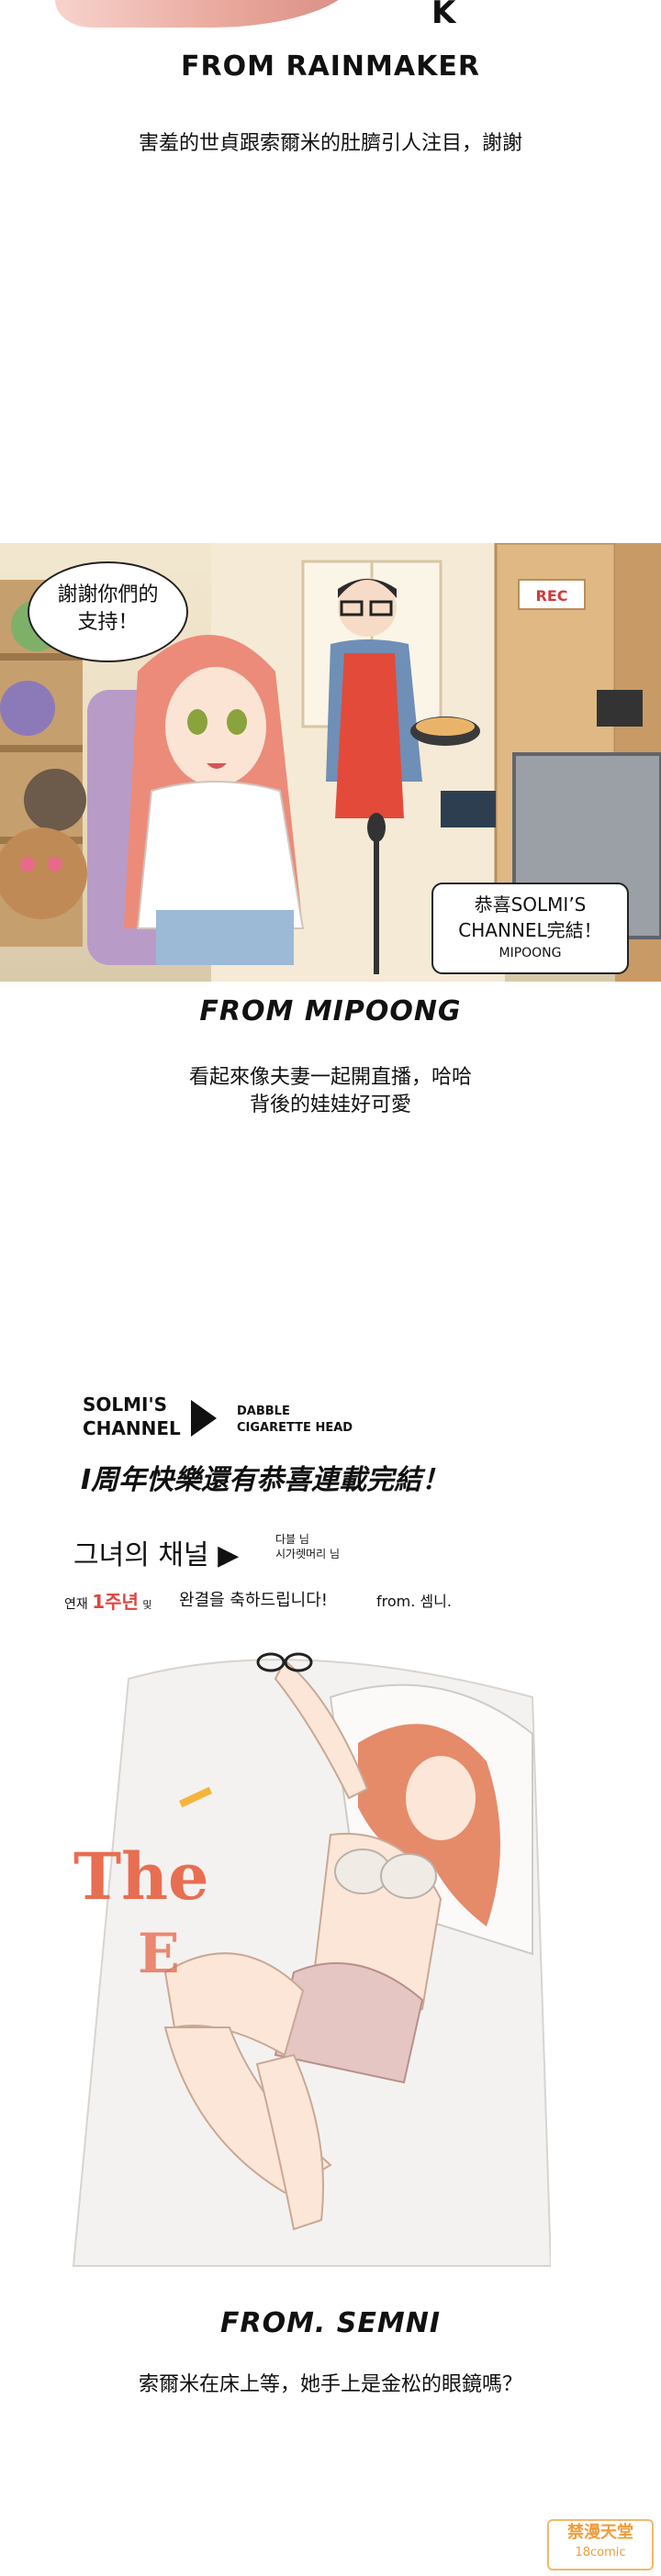 Image resolution: width=661 pixels, height=2576 pixels. Describe the element at coordinates (330, 2323) in the screenshot. I see `credit-semni: FROM. SEMNI` at that location.